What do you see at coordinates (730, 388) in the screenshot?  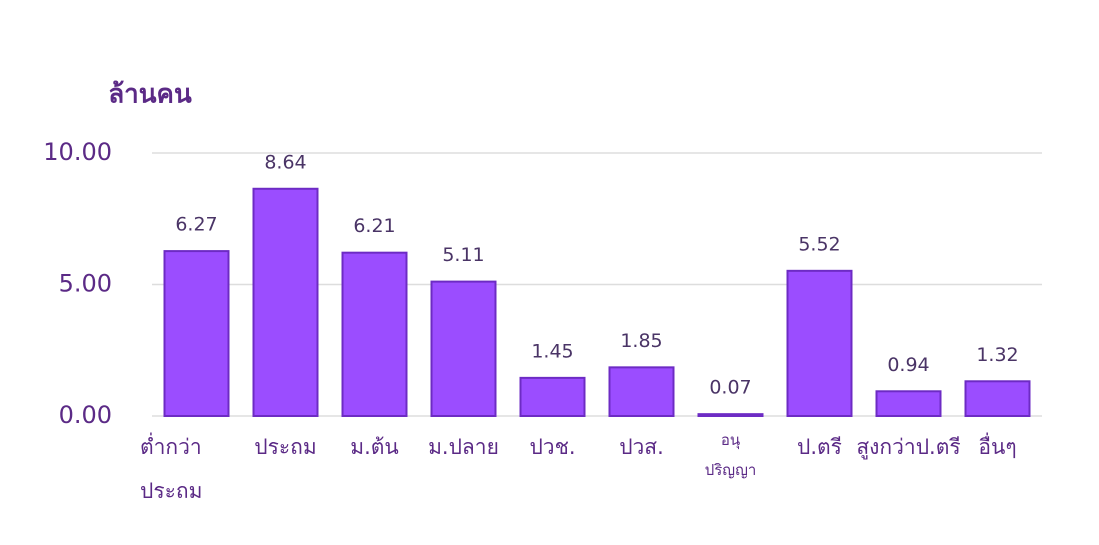 I see `data-label: 0.07` at bounding box center [730, 388].